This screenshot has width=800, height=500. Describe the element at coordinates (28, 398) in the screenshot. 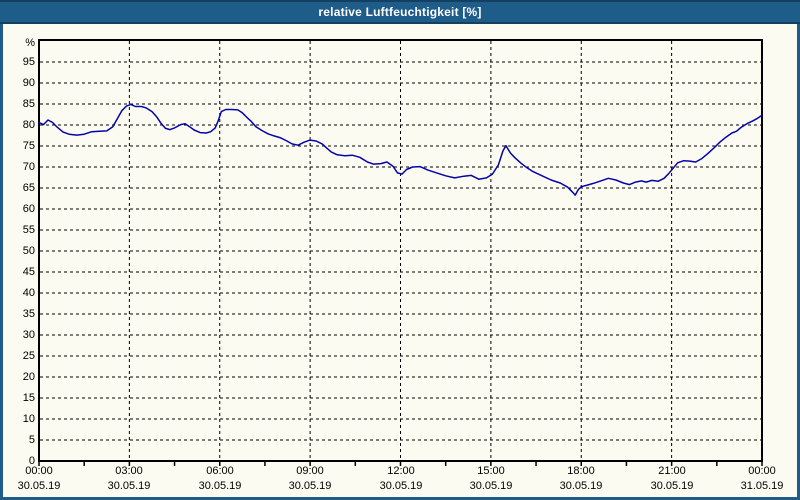

I see `y-tick-label: 15` at that location.